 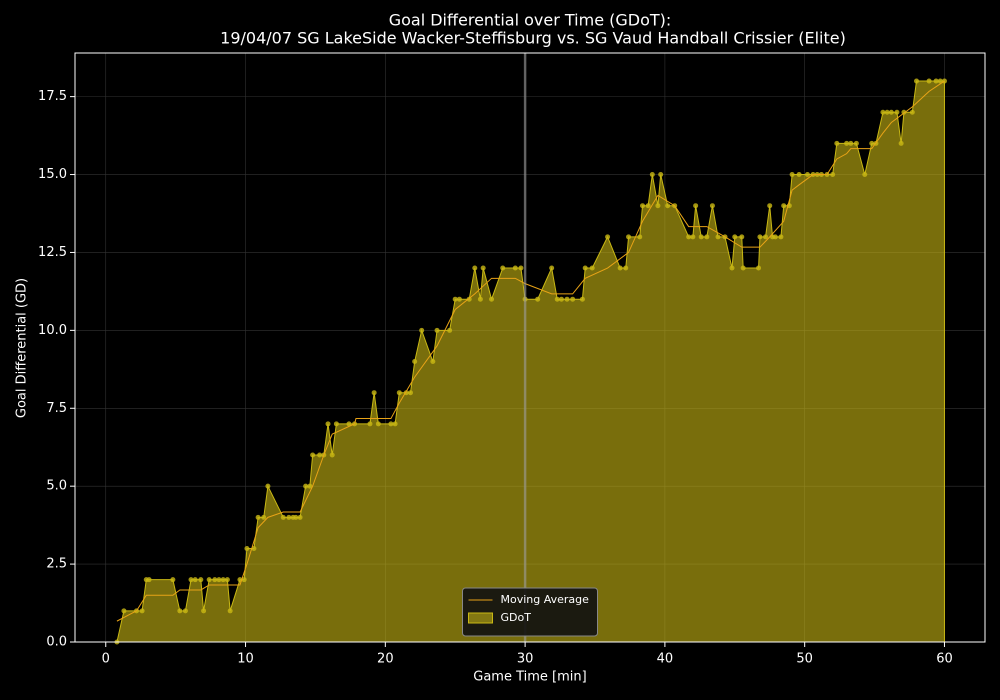 What do you see at coordinates (52, 252) in the screenshot?
I see `y-tick-label: 12.5` at bounding box center [52, 252].